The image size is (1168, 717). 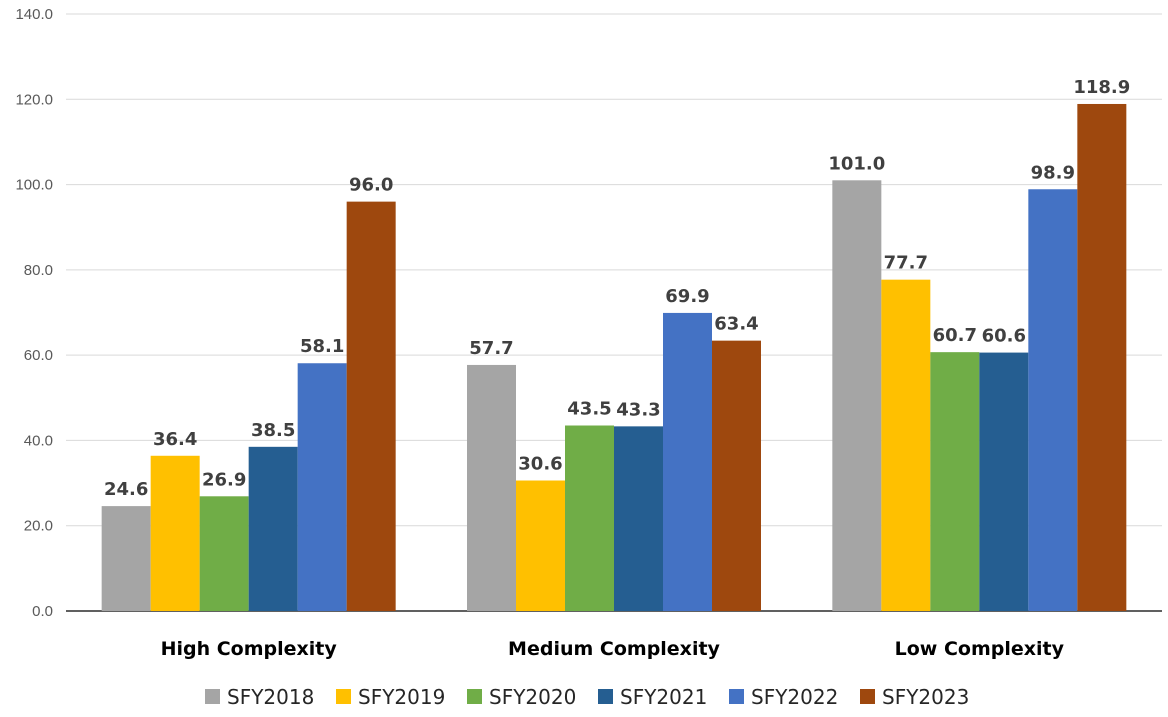 What do you see at coordinates (638, 409) in the screenshot?
I see `data-label: 43.3` at bounding box center [638, 409].